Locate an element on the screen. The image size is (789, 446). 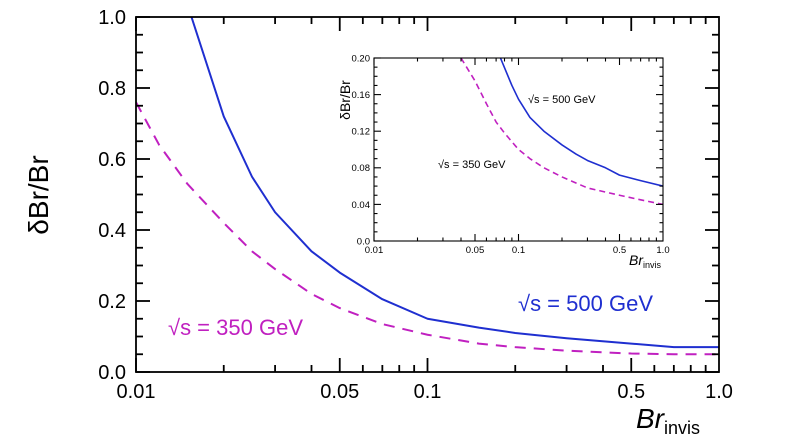
main-x-axis-label: Brinvis is located at coordinates (668, 420).